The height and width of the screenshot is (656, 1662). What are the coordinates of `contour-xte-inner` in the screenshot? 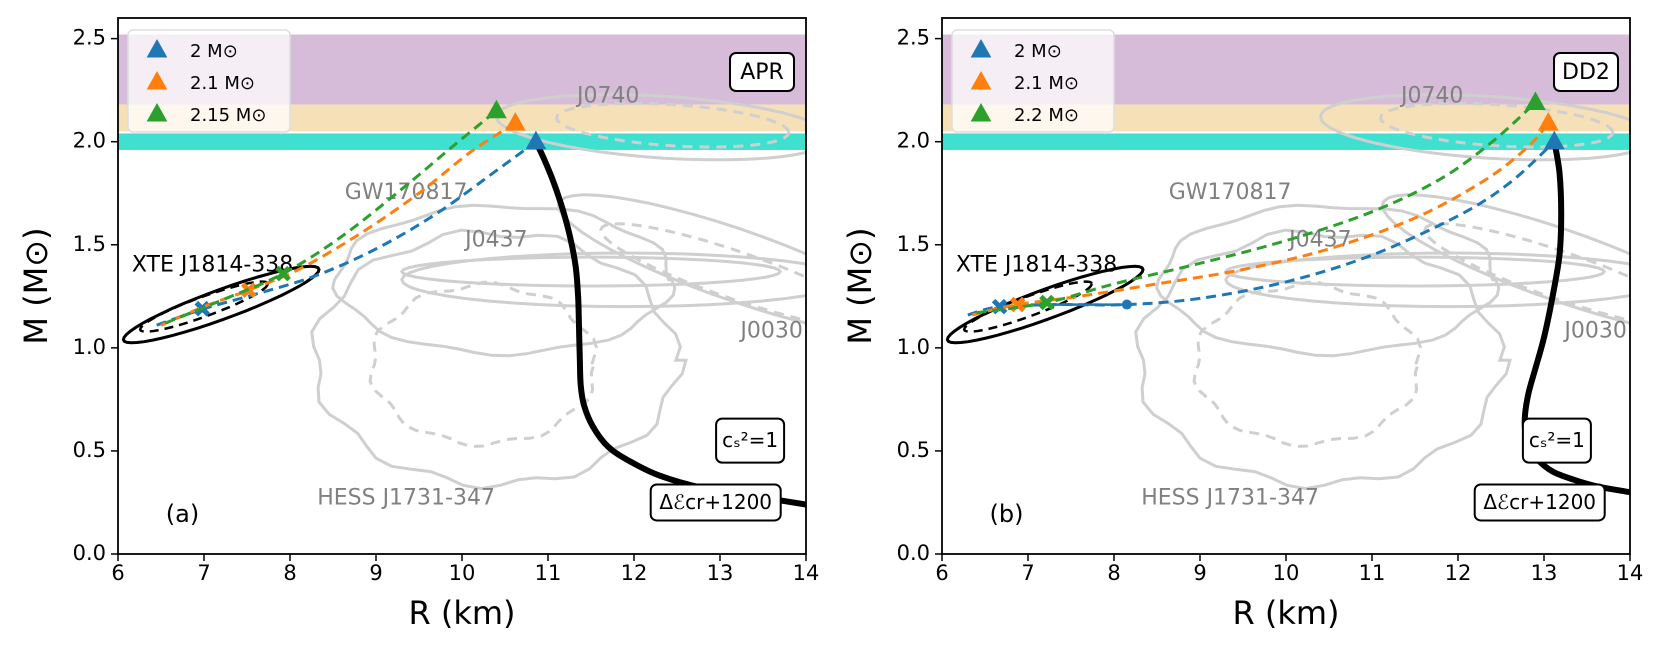 It's located at (204, 306).